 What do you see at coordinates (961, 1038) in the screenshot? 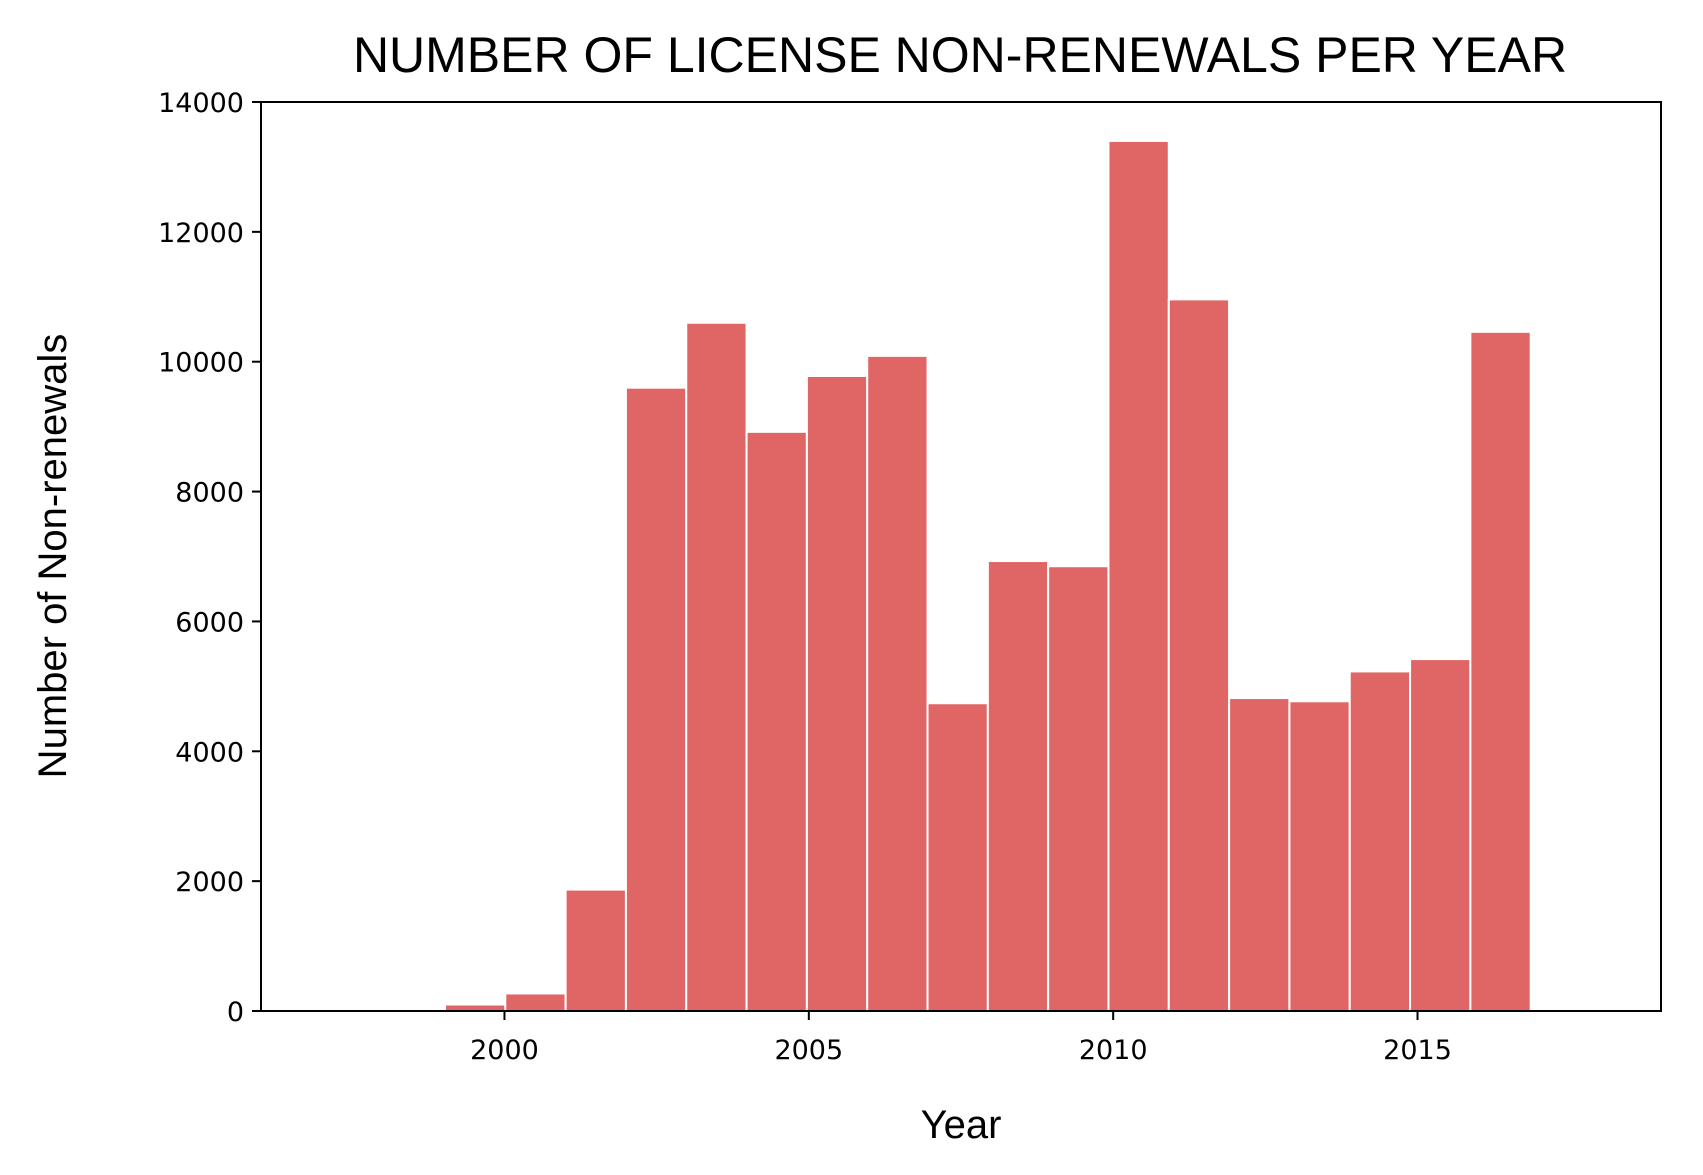
I see `x-axis: 2000 2005 2010 2015` at bounding box center [961, 1038].